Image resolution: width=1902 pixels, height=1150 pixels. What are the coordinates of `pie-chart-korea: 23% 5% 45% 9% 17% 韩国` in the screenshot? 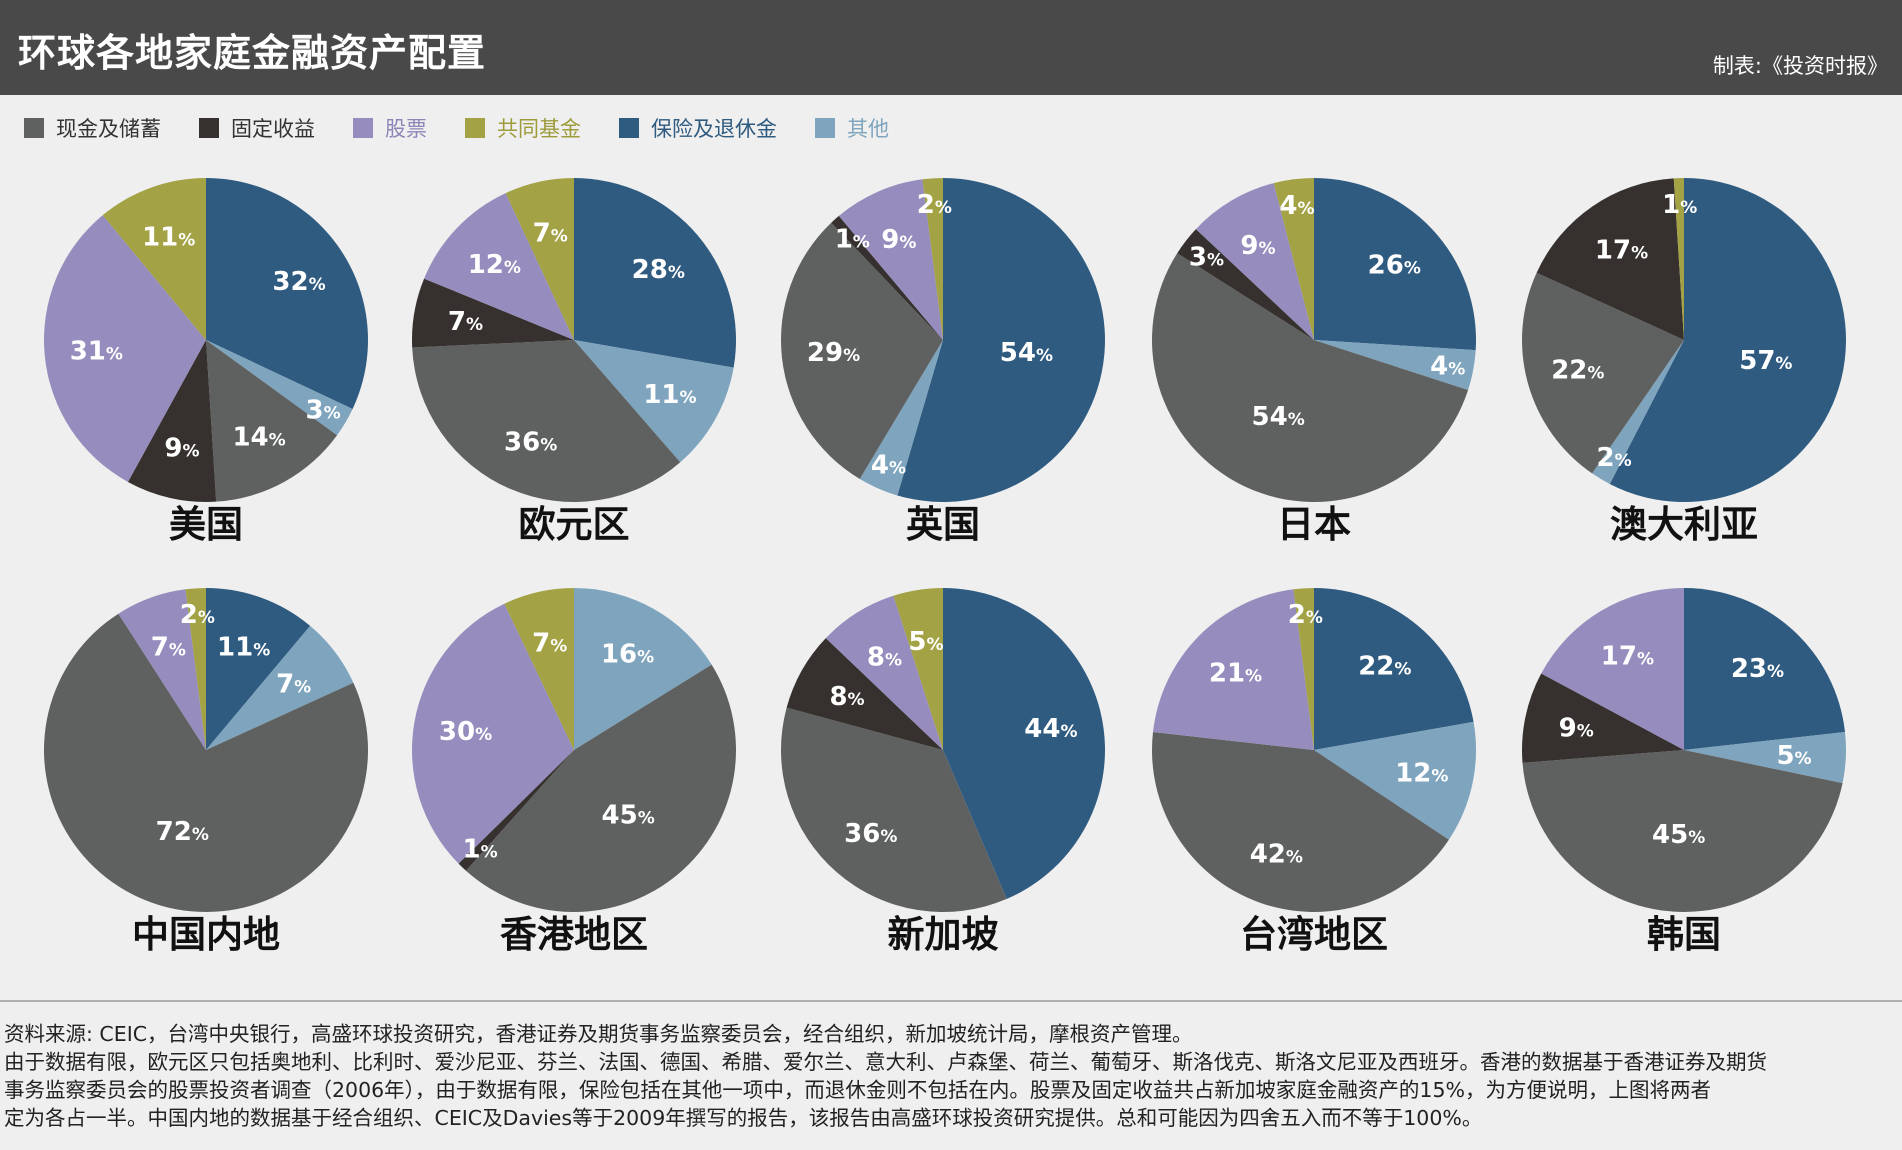 It's located at (1684, 772).